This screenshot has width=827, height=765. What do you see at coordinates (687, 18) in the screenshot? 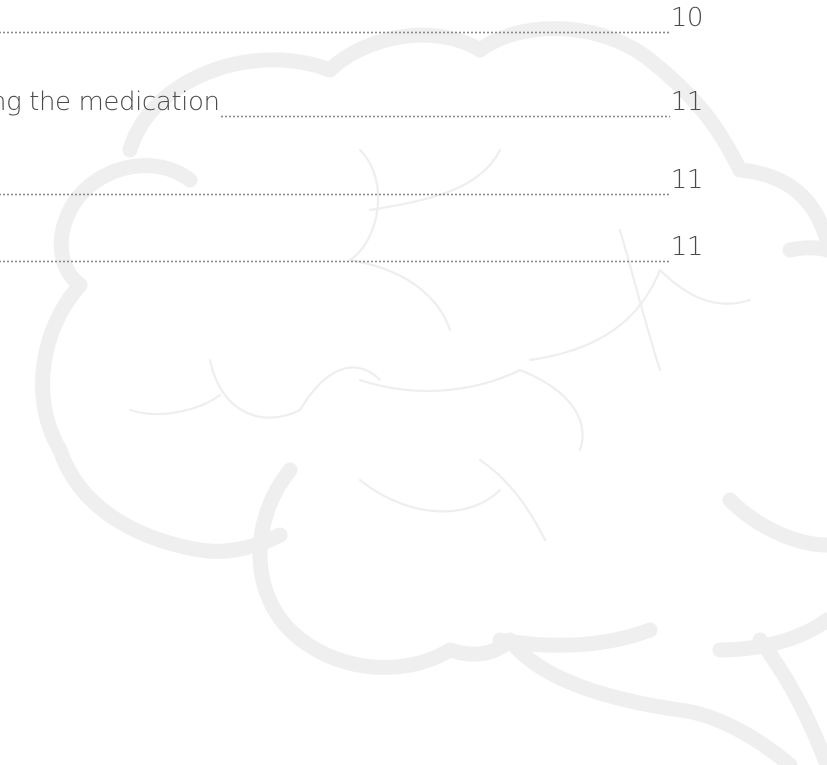
I see `toc-page-number: 10` at bounding box center [687, 18].